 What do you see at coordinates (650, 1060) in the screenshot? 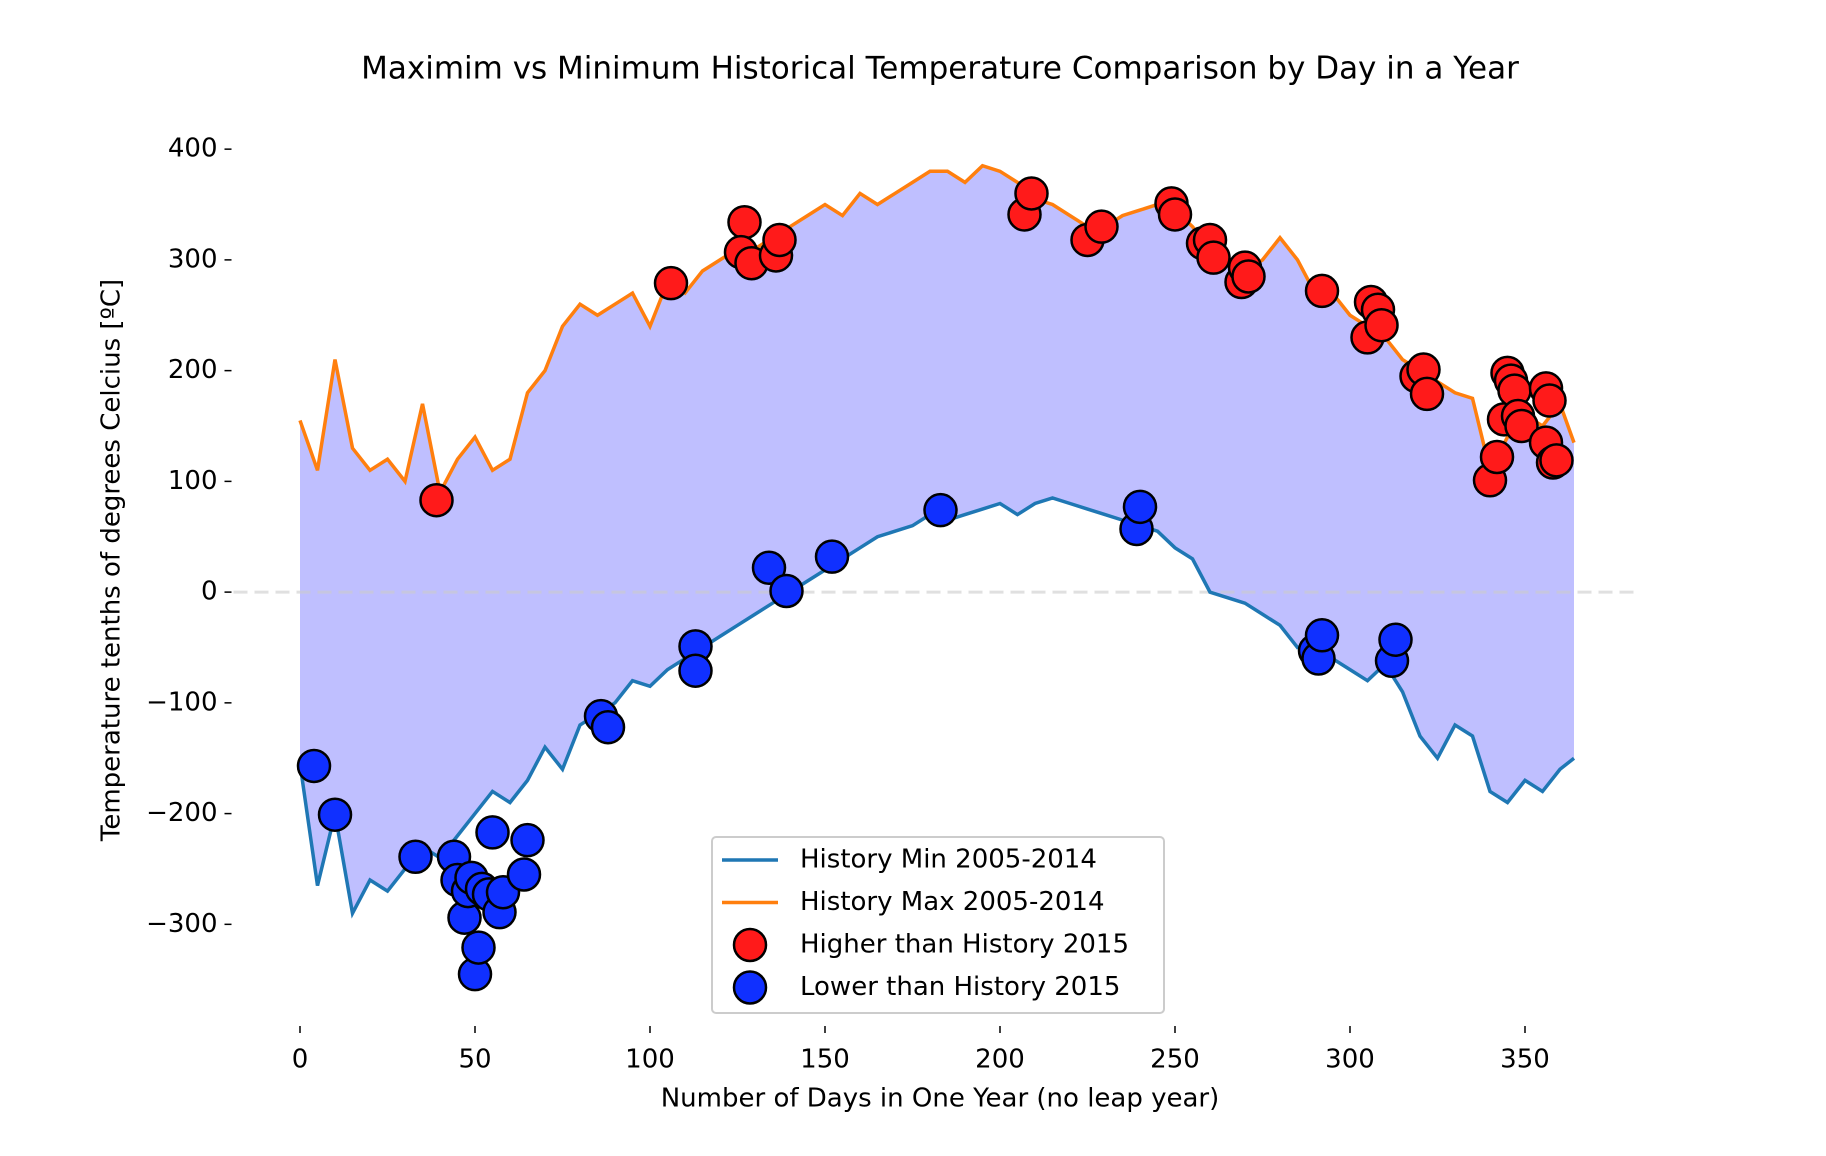
I see `x-tick-label: 100` at bounding box center [650, 1060].